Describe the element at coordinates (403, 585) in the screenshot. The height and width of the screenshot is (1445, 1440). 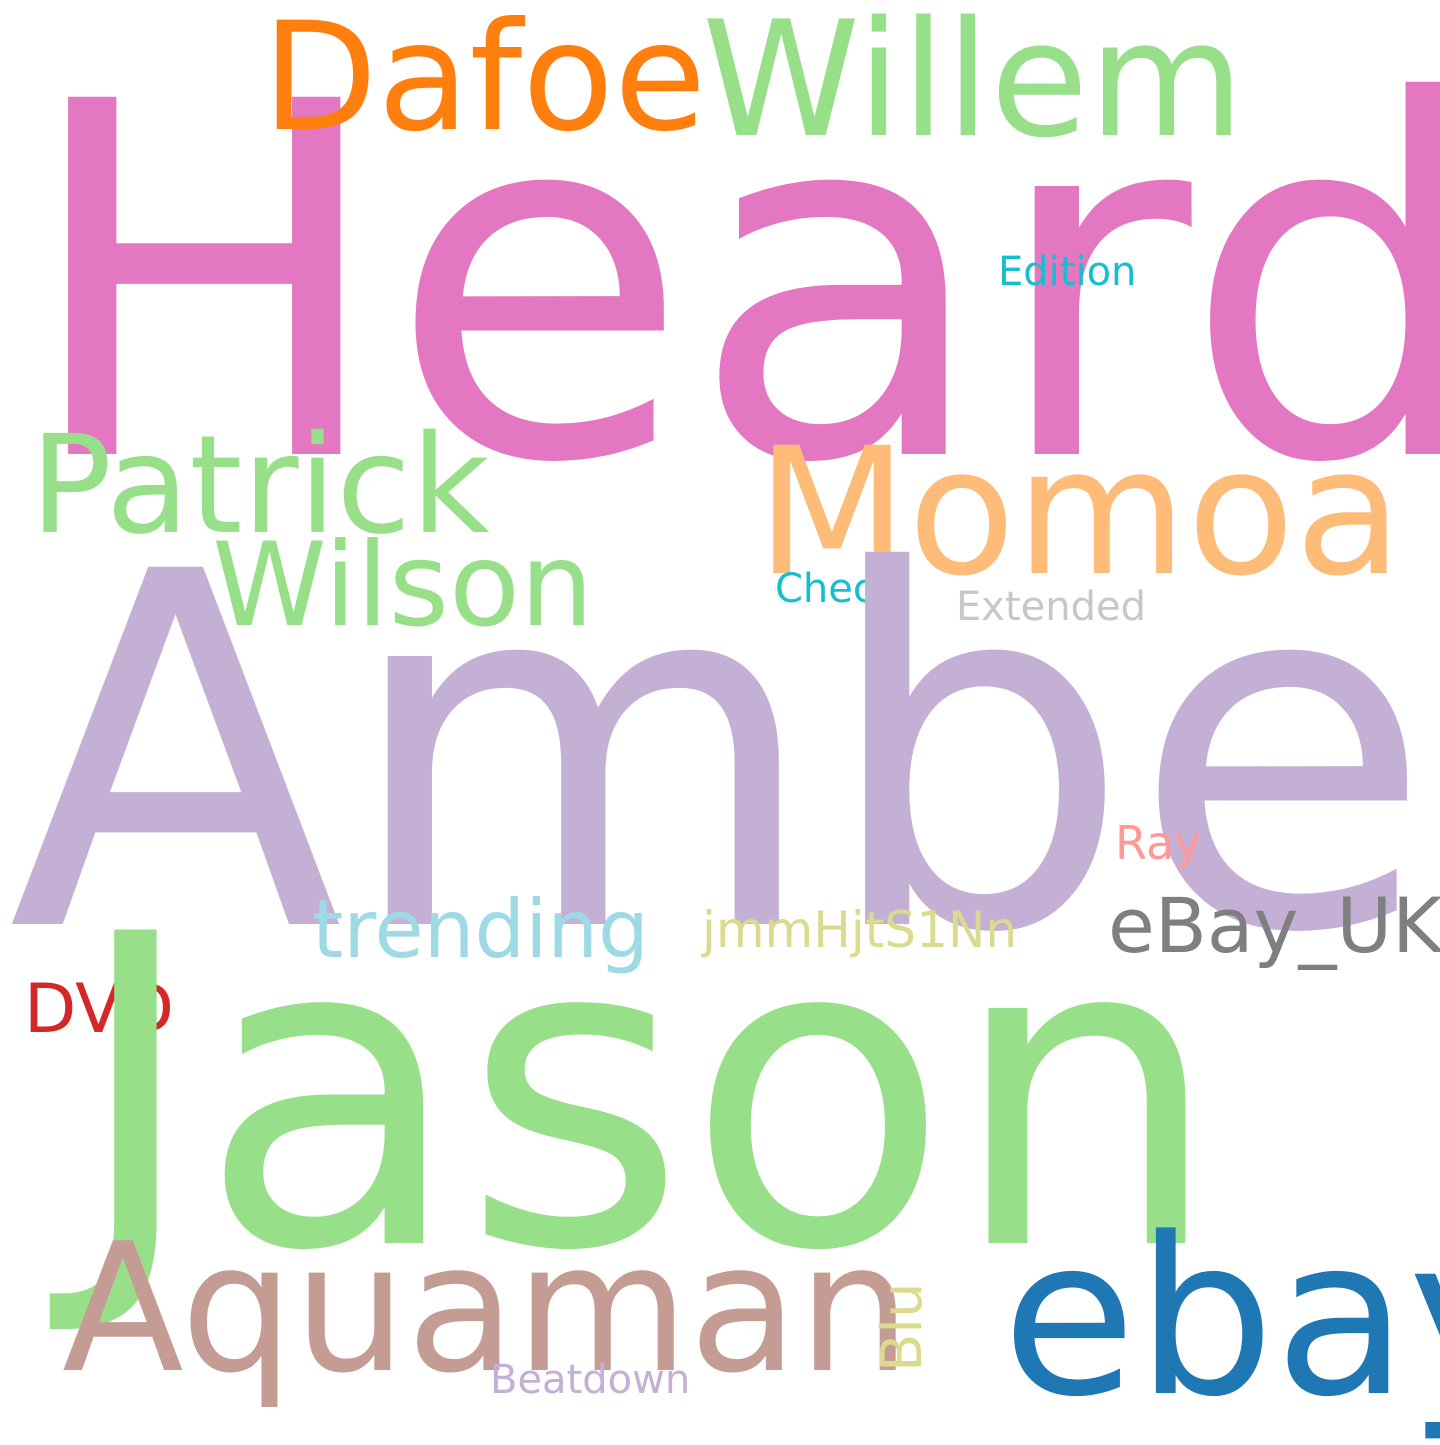
I see `word-wilson: Wilson` at that location.